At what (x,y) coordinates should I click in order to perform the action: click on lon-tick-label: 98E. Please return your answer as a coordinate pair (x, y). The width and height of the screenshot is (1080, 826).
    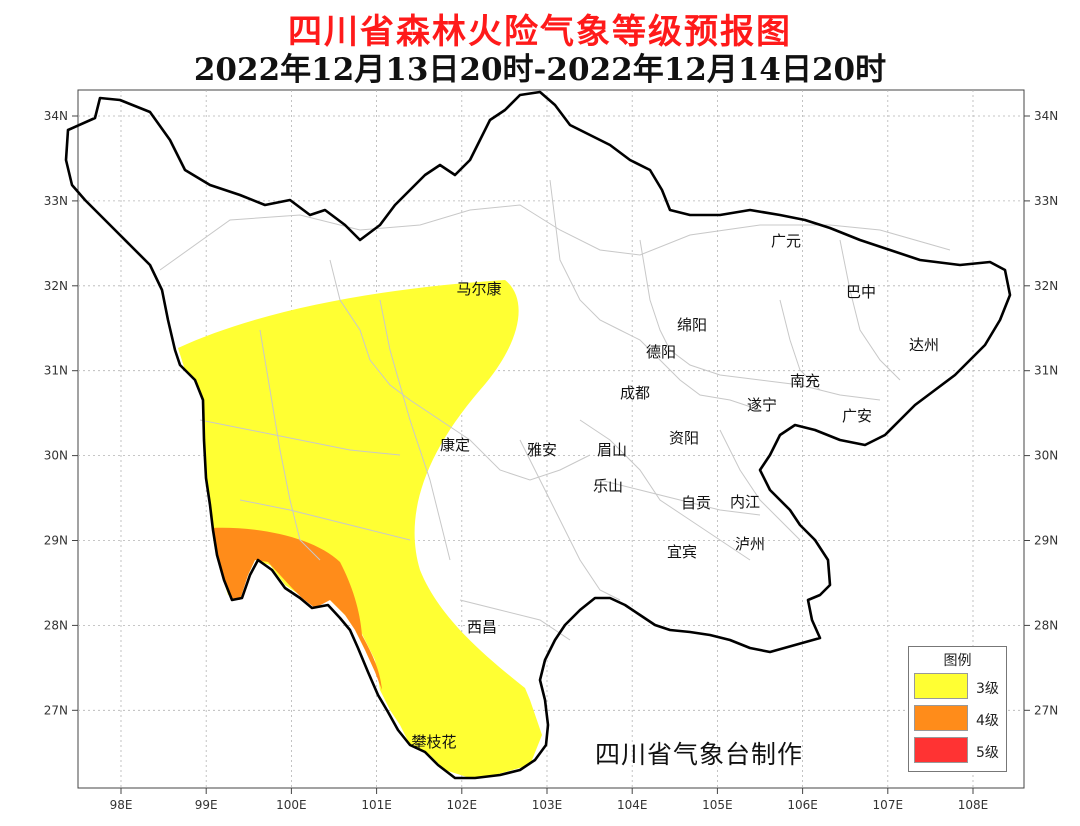
    Looking at the image, I should click on (121, 805).